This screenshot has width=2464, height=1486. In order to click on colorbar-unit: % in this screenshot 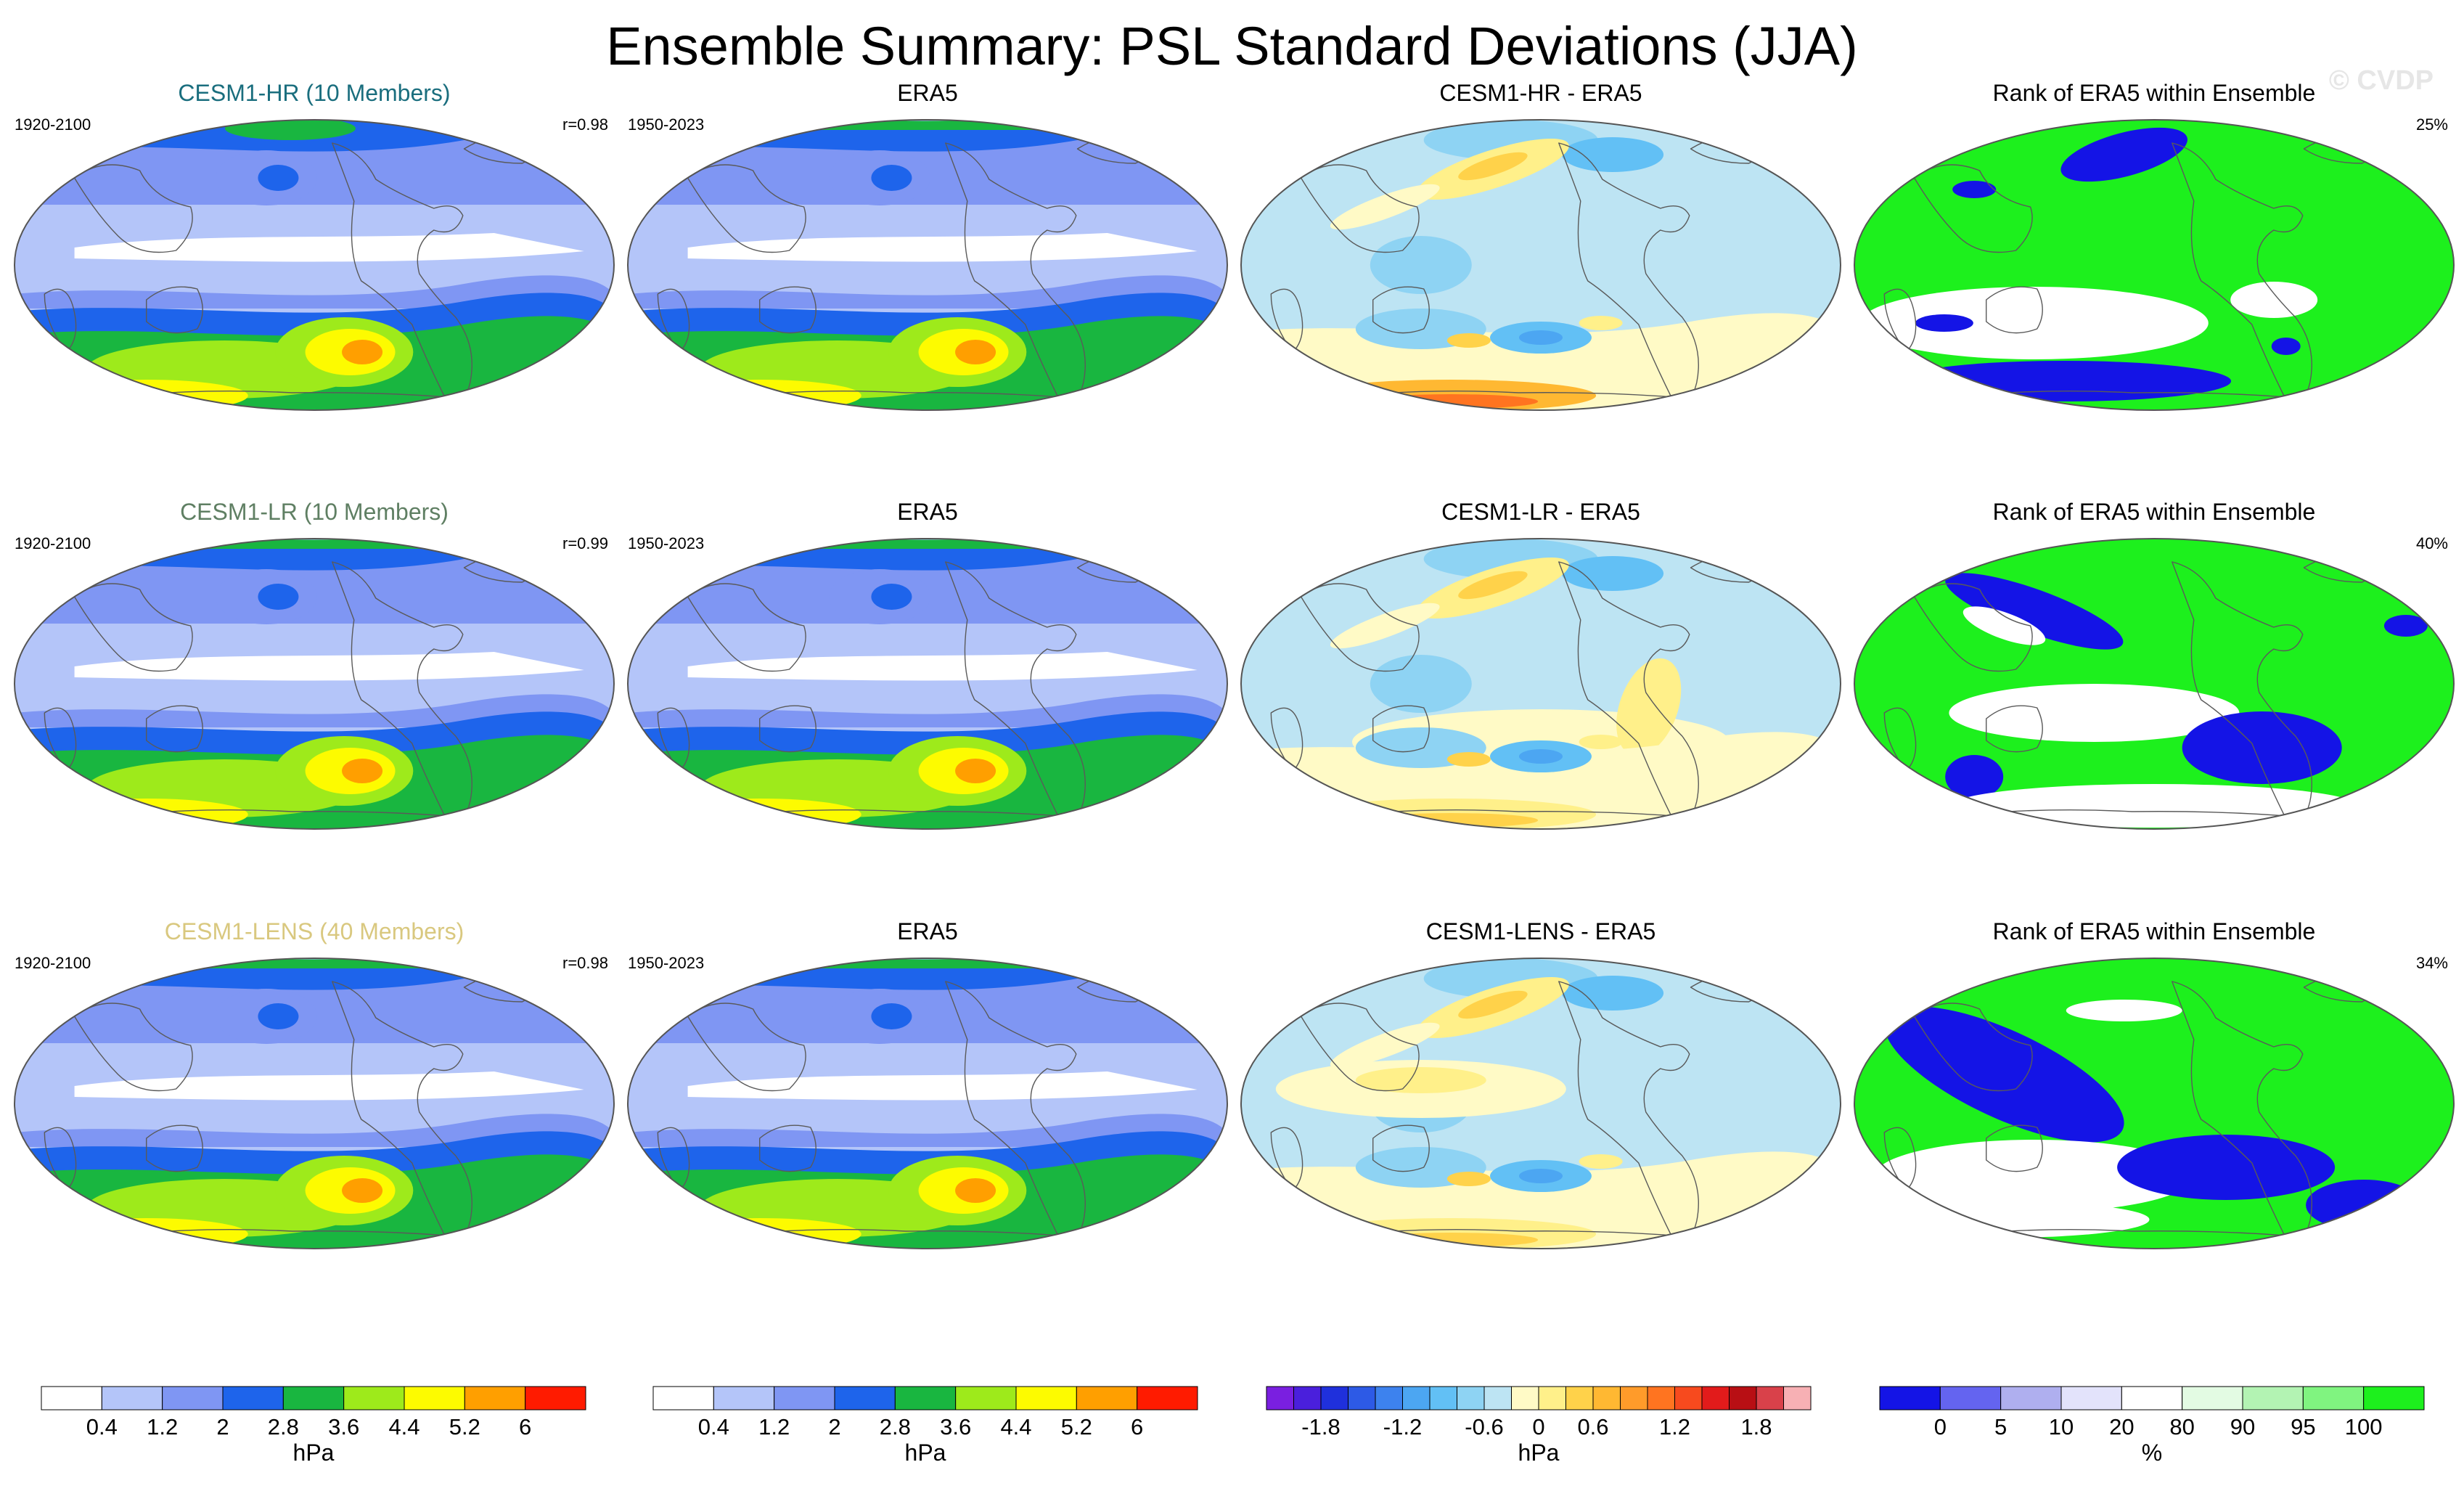, I will do `click(2152, 1453)`.